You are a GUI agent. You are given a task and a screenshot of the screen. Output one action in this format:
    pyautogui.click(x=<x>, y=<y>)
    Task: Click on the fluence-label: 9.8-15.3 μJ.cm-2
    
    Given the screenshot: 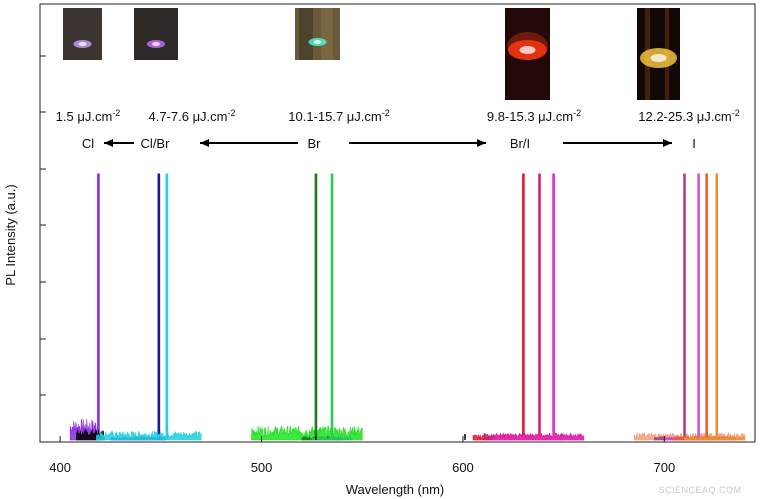 What is the action you would take?
    pyautogui.click(x=534, y=116)
    